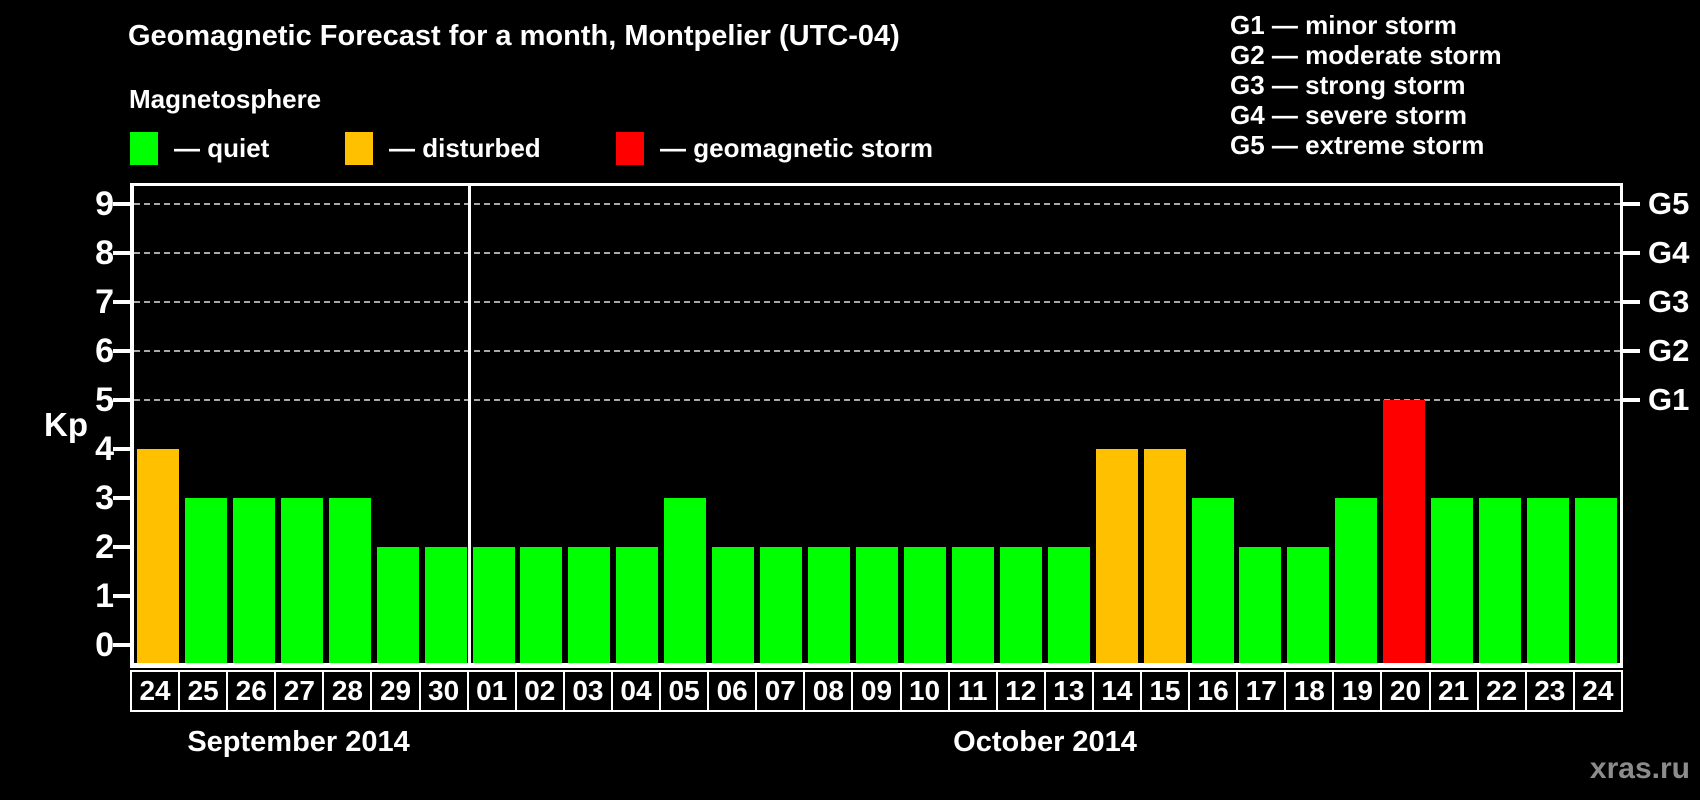 The height and width of the screenshot is (800, 1700). I want to click on date-cell-13: 13, so click(1070, 691).